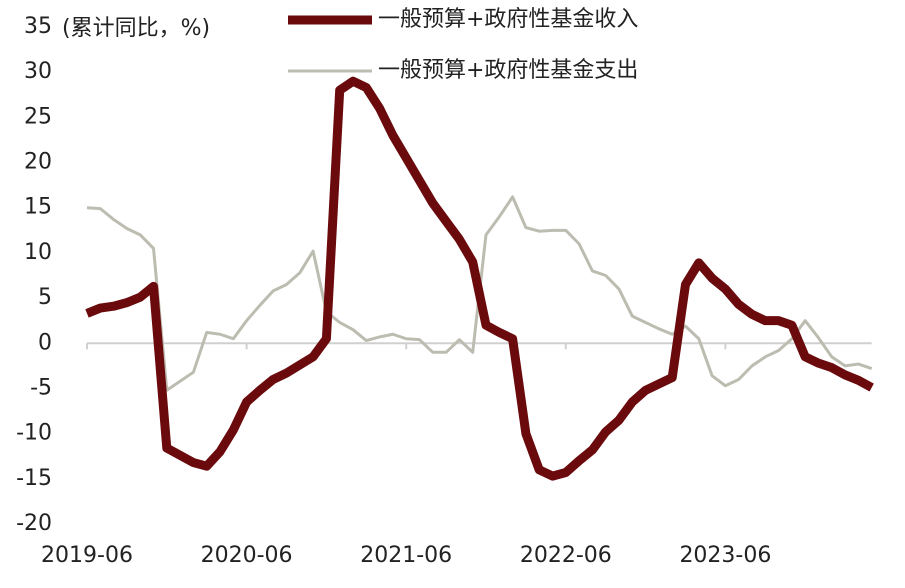  Describe the element at coordinates (34, 478) in the screenshot. I see `y-tick-label: -15` at that location.